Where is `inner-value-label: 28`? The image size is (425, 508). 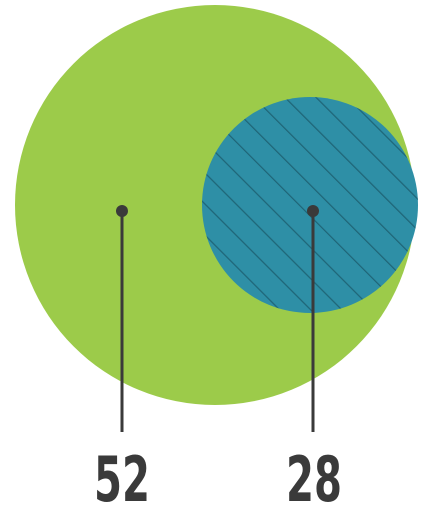 inner-value-label: 28 is located at coordinates (314, 475).